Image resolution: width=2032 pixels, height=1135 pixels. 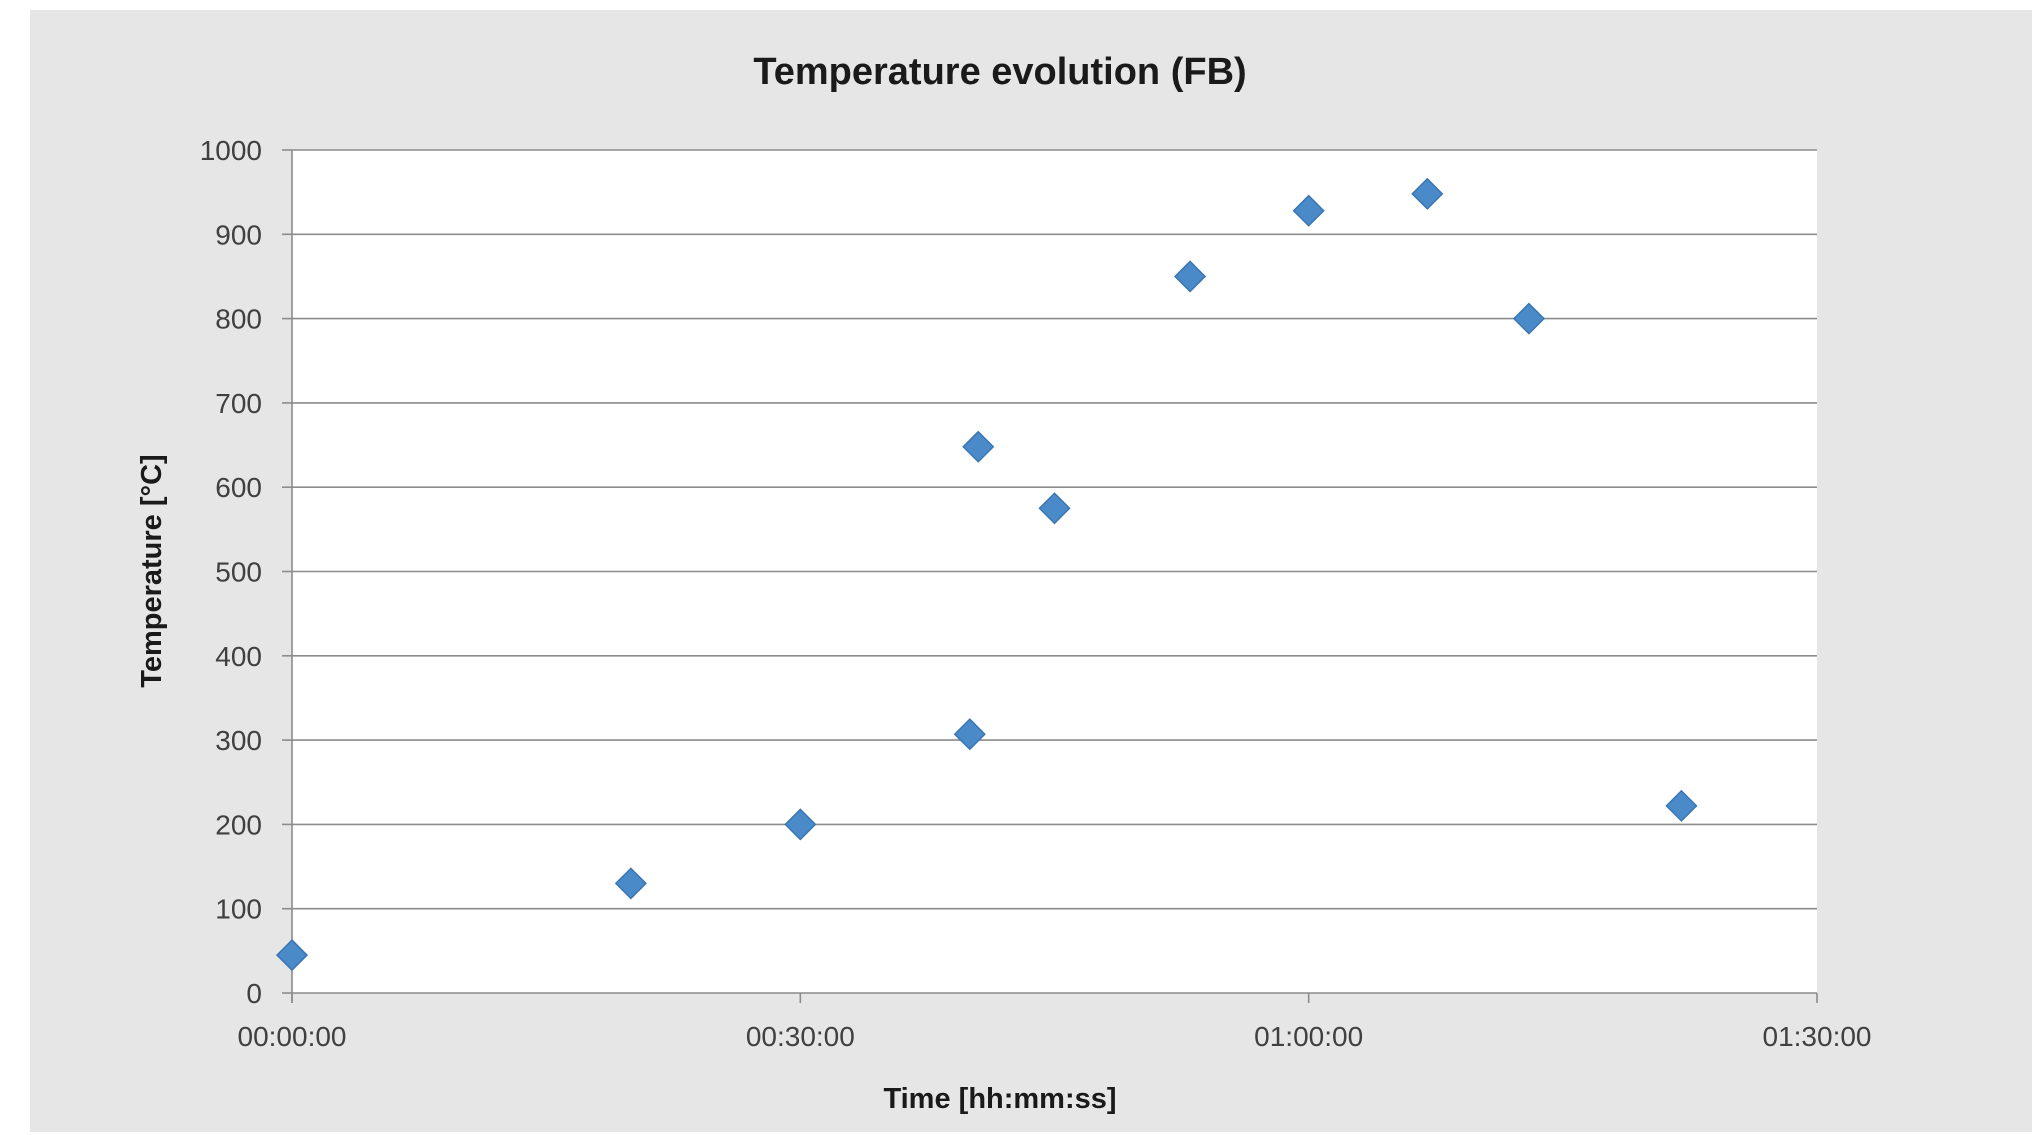 I want to click on x-axis-label: Time [hh:mm:ss], so click(x=999, y=1099).